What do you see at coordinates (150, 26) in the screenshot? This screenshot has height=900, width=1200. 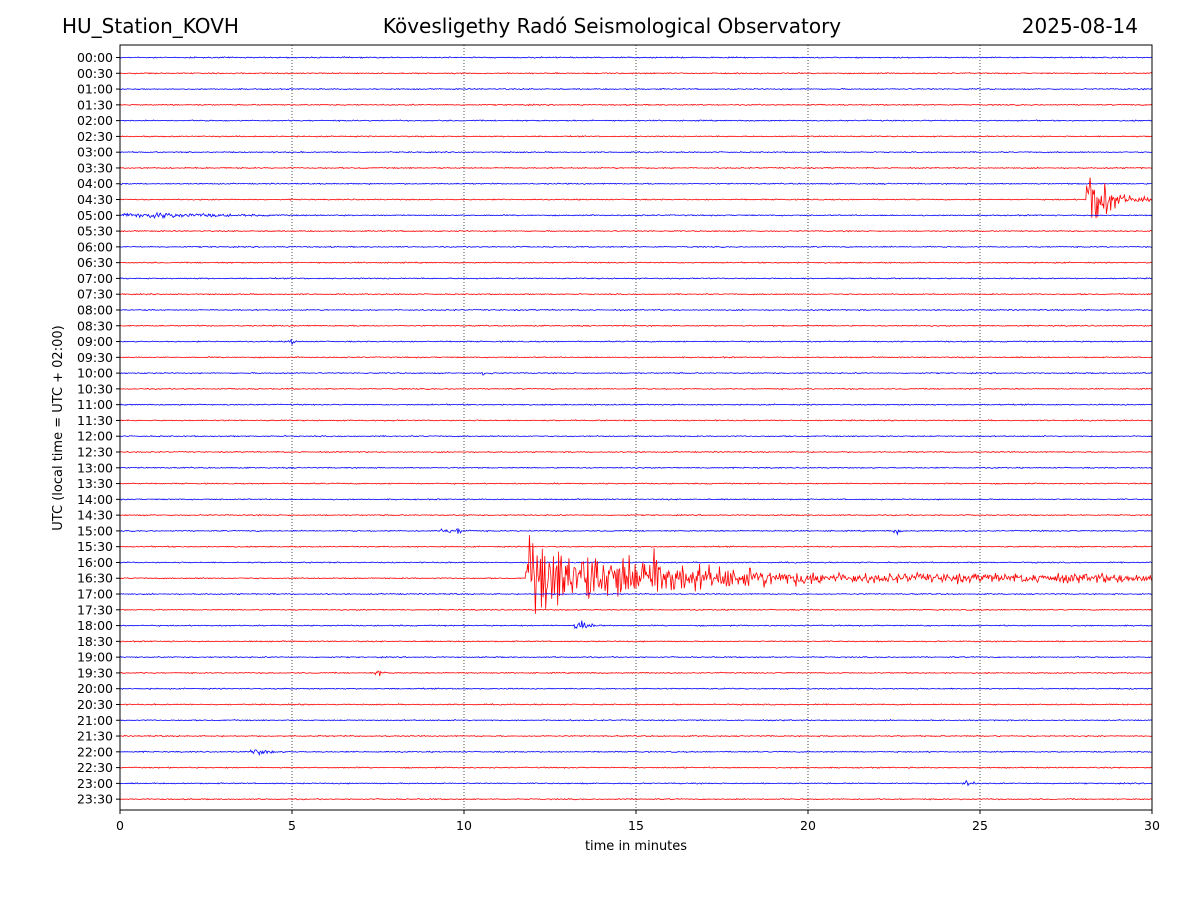 I see `station-name: HU_Station_KOVH` at bounding box center [150, 26].